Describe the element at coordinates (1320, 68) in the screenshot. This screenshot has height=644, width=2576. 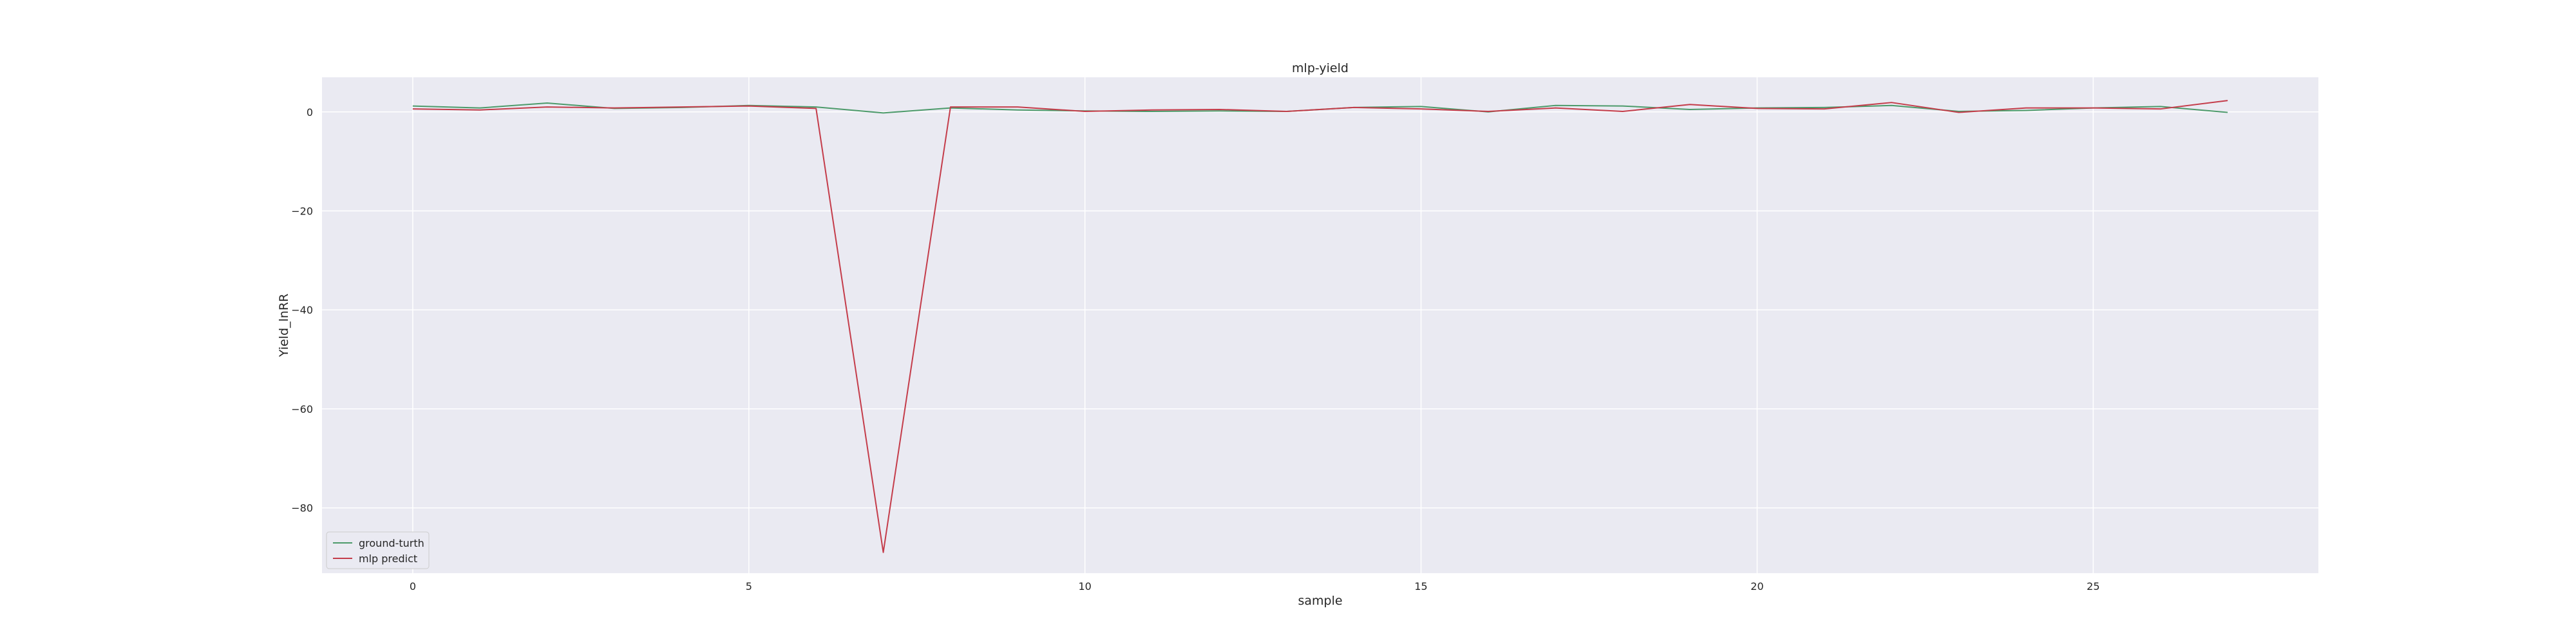
I see `chart-title: mlp-yield` at that location.